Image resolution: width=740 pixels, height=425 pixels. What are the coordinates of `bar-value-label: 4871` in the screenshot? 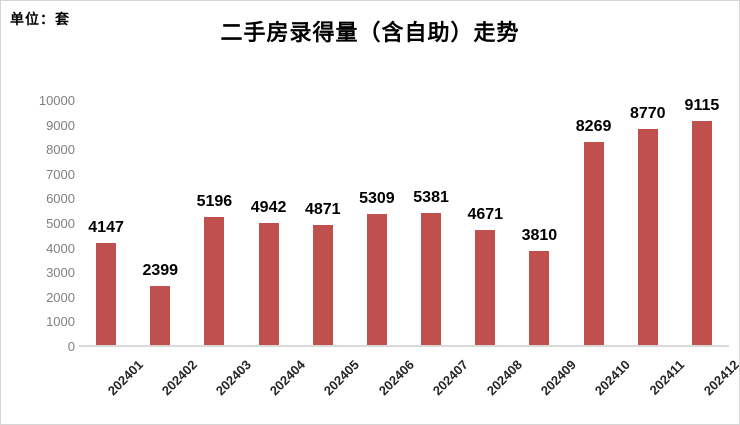 It's located at (322, 209).